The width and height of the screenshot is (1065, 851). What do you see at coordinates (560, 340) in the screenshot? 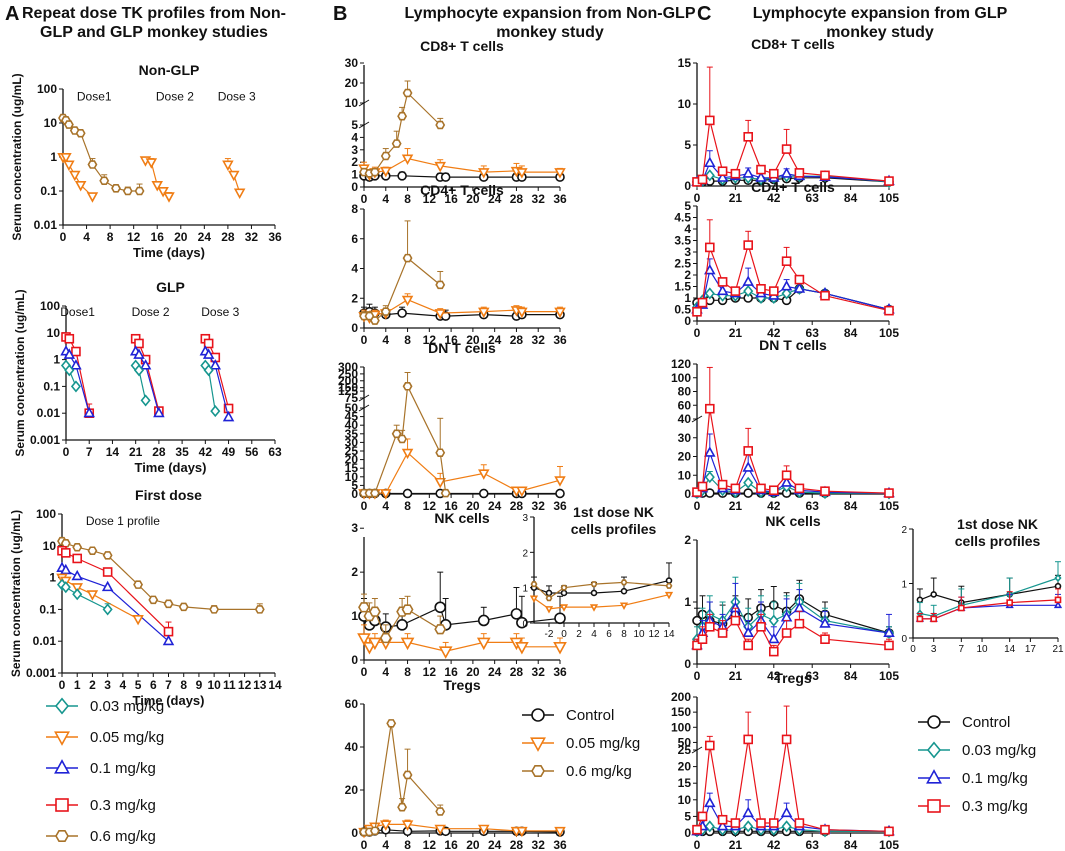
I see `B2-x-tick-label: 36` at bounding box center [560, 340].